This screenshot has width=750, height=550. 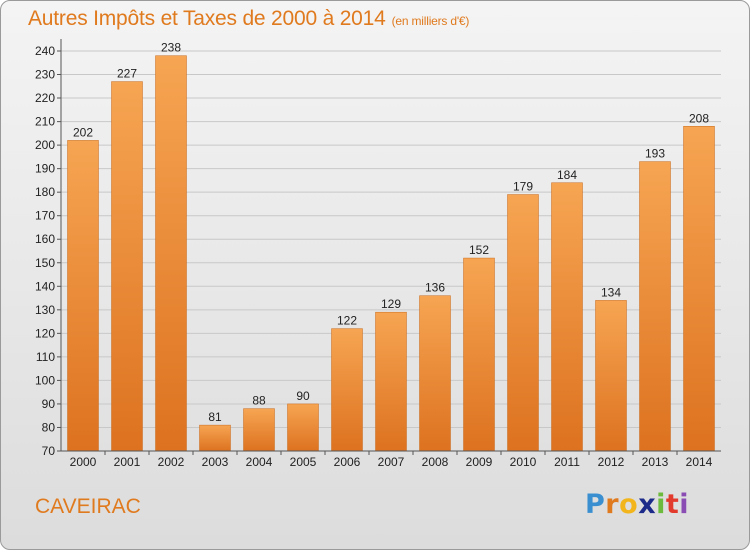 What do you see at coordinates (45, 145) in the screenshot?
I see `y-tick-label: 200` at bounding box center [45, 145].